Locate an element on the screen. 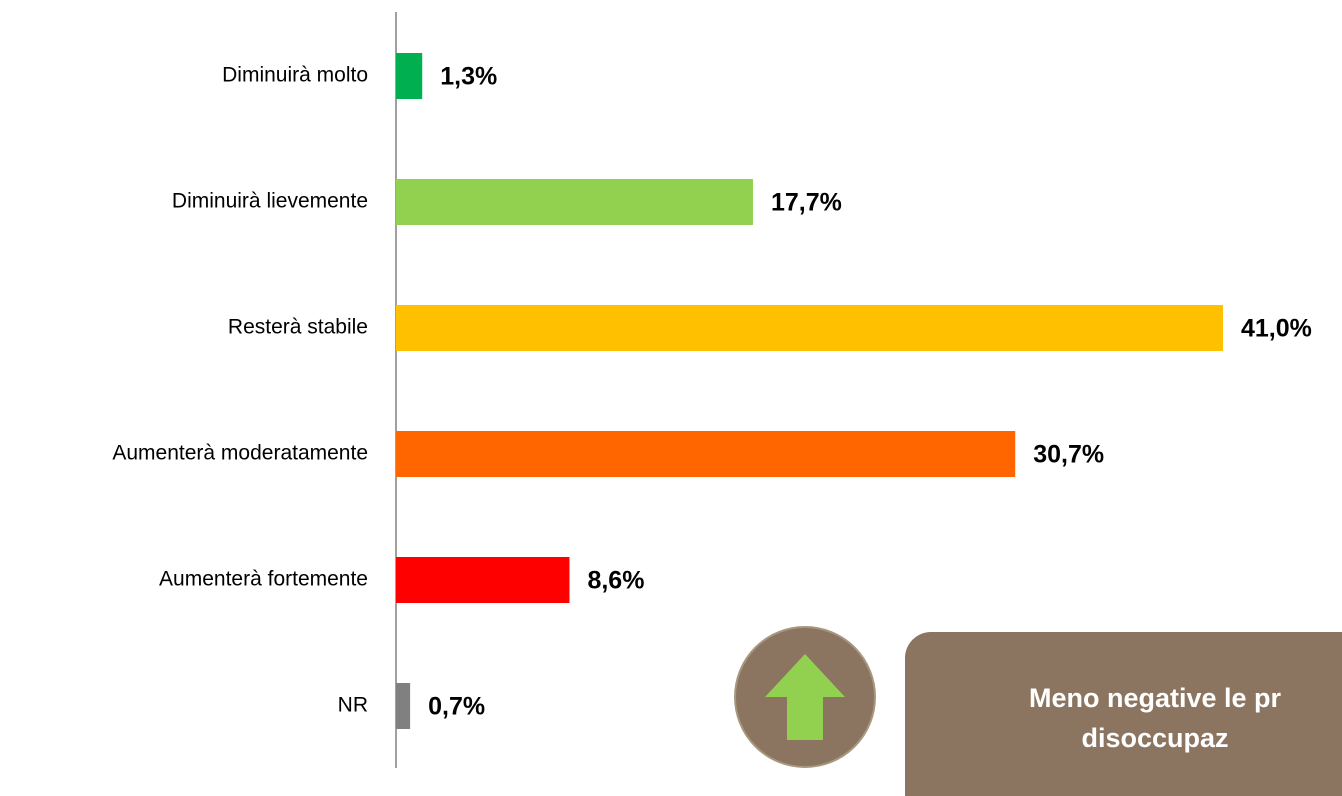 Image resolution: width=1342 pixels, height=796 pixels. value-label: 17,7% is located at coordinates (806, 203).